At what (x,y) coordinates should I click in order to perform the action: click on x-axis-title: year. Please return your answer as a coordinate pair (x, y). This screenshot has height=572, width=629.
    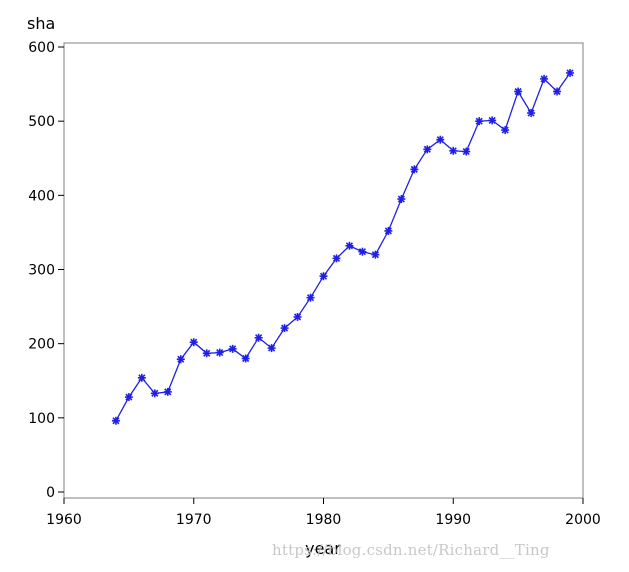
    Looking at the image, I should click on (323, 548).